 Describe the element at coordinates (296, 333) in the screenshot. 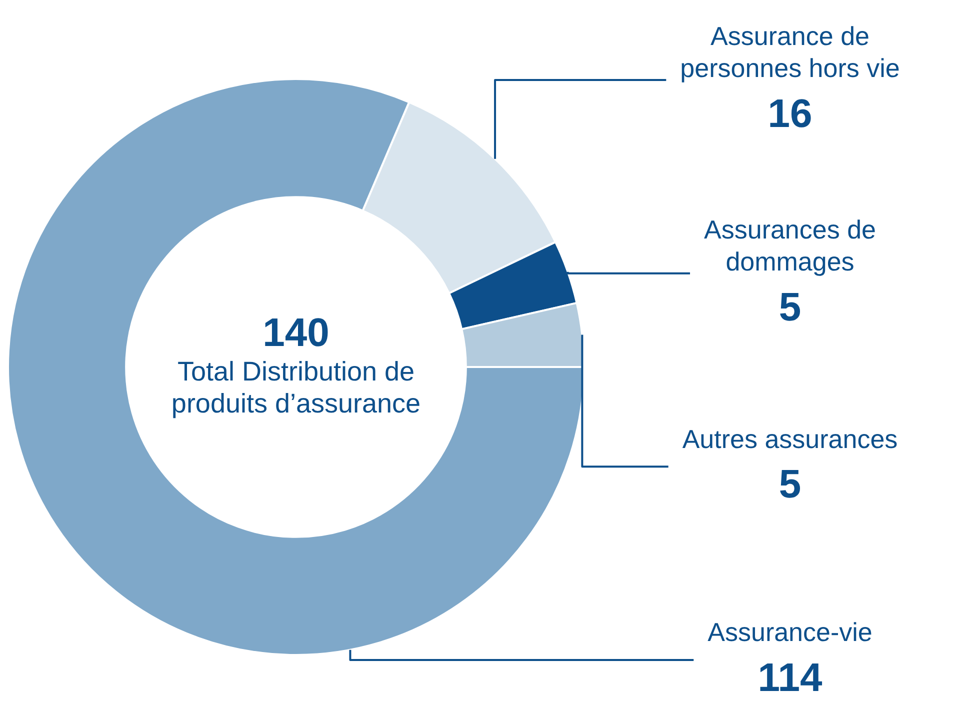

I see `text: 140` at that location.